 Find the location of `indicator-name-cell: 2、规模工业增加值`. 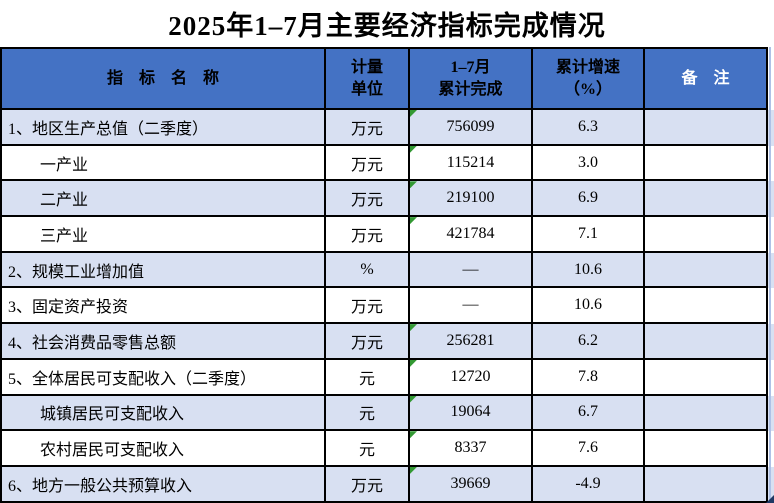

indicator-name-cell: 2、规模工业增加值 is located at coordinates (163, 270).